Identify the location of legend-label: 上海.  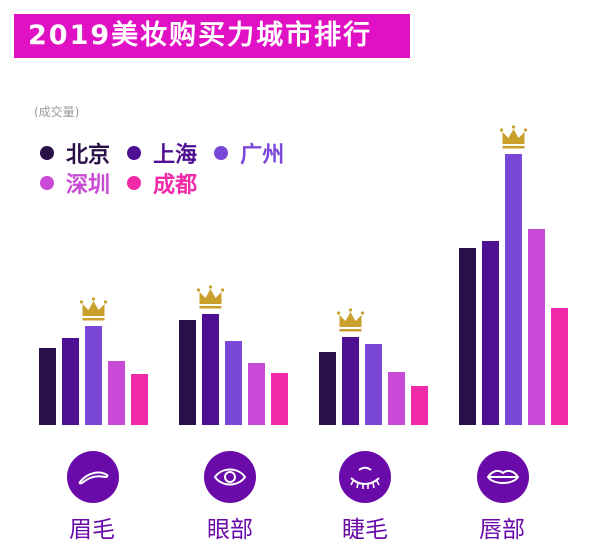
(175, 155).